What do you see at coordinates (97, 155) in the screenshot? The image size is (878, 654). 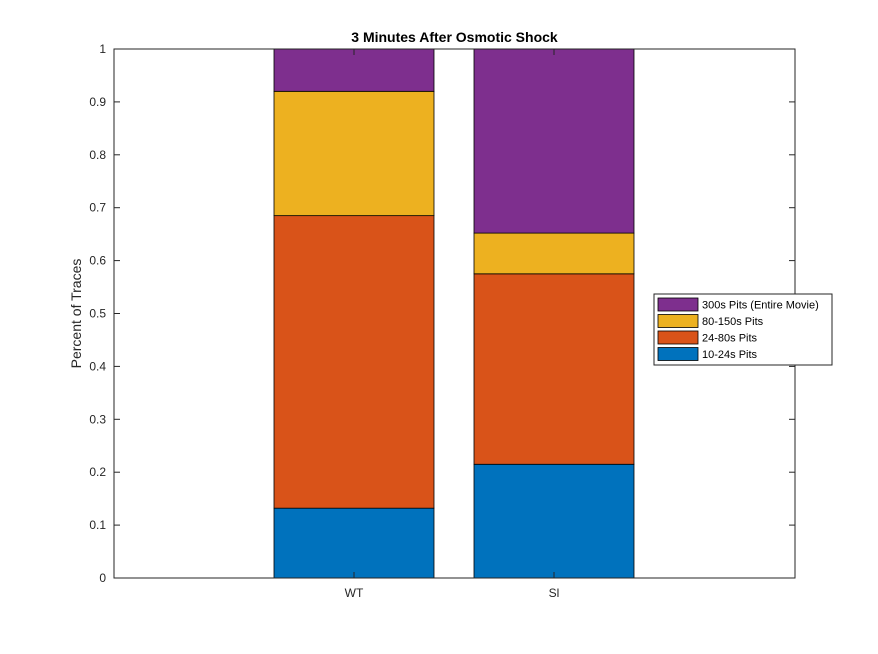 I see `y-tick-label: 0.8` at bounding box center [97, 155].